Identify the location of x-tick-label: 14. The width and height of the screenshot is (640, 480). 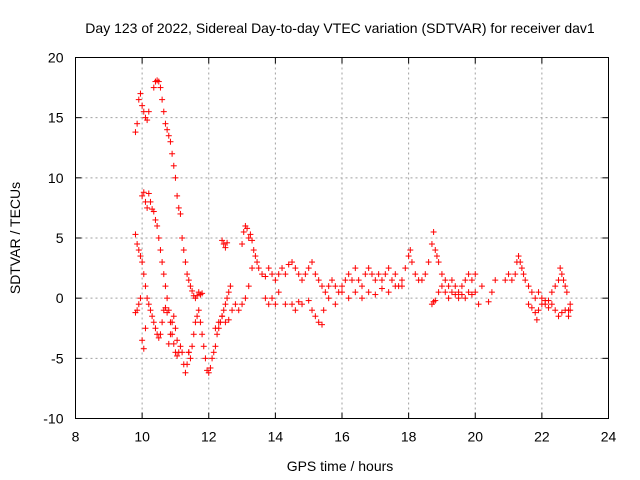
(276, 437).